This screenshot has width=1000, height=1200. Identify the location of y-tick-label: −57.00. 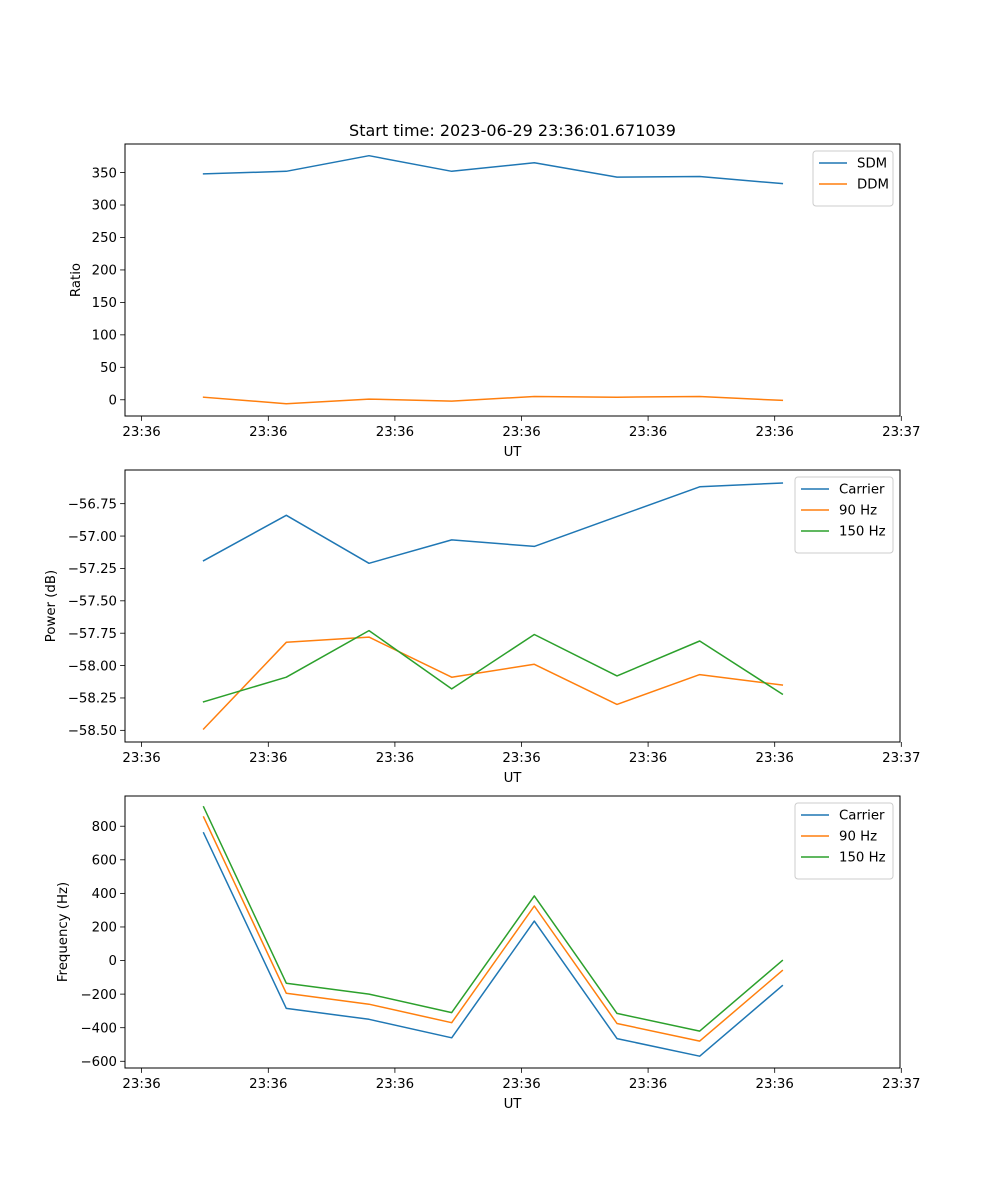
(92, 537).